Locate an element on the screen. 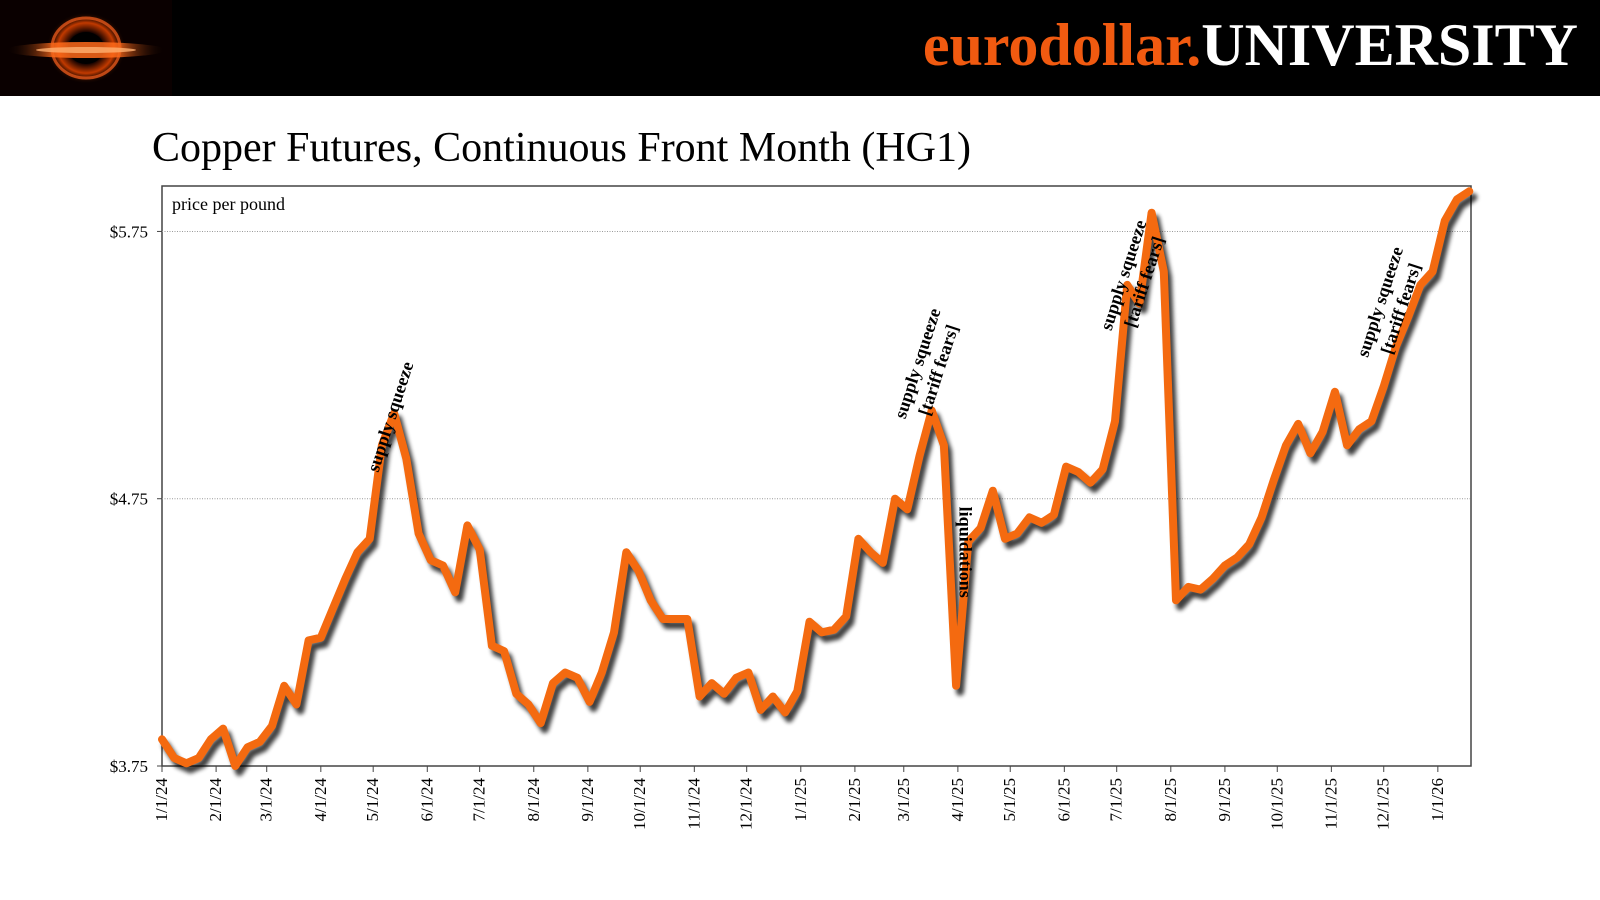  x-tick-label: 3/1/25 is located at coordinates (903, 799).